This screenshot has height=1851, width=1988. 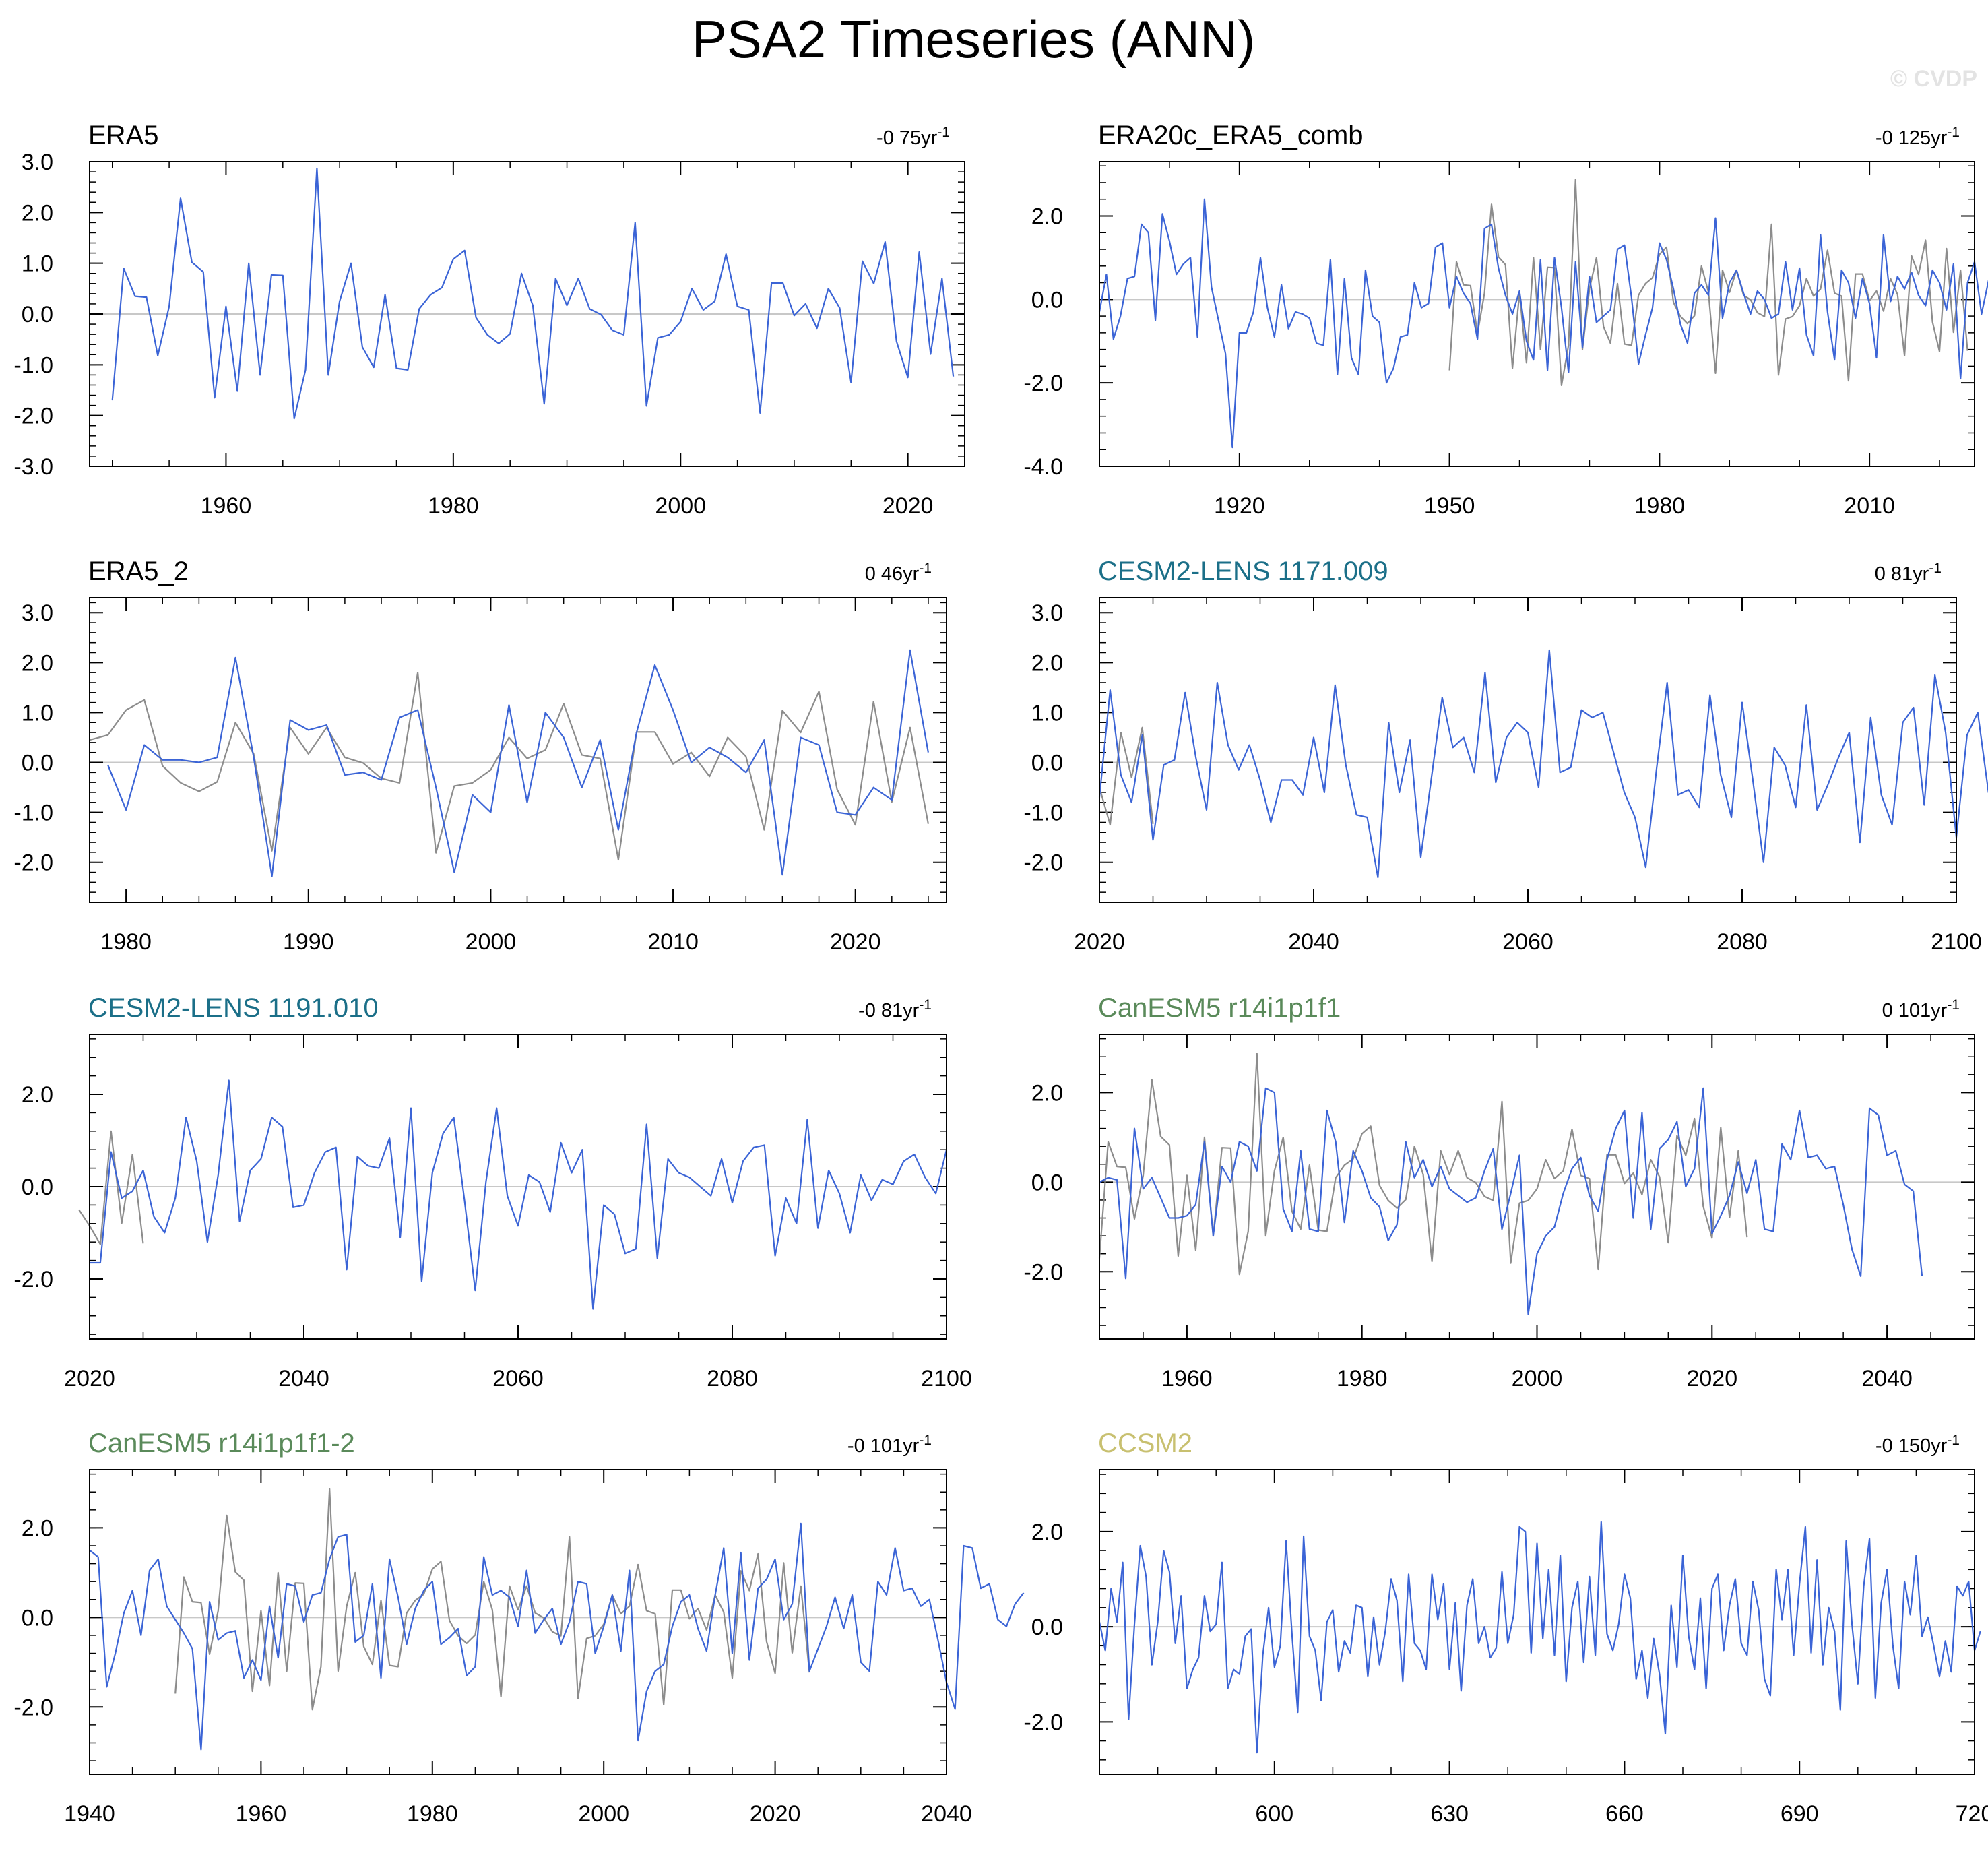 I want to click on panel-title: CanESM5 r14i1p1f1, so click(x=1219, y=1008).